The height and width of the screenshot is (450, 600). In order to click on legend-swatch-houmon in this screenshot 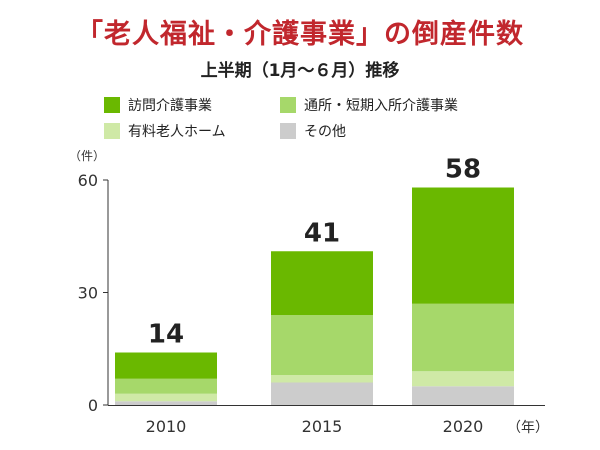, I will do `click(112, 105)`.